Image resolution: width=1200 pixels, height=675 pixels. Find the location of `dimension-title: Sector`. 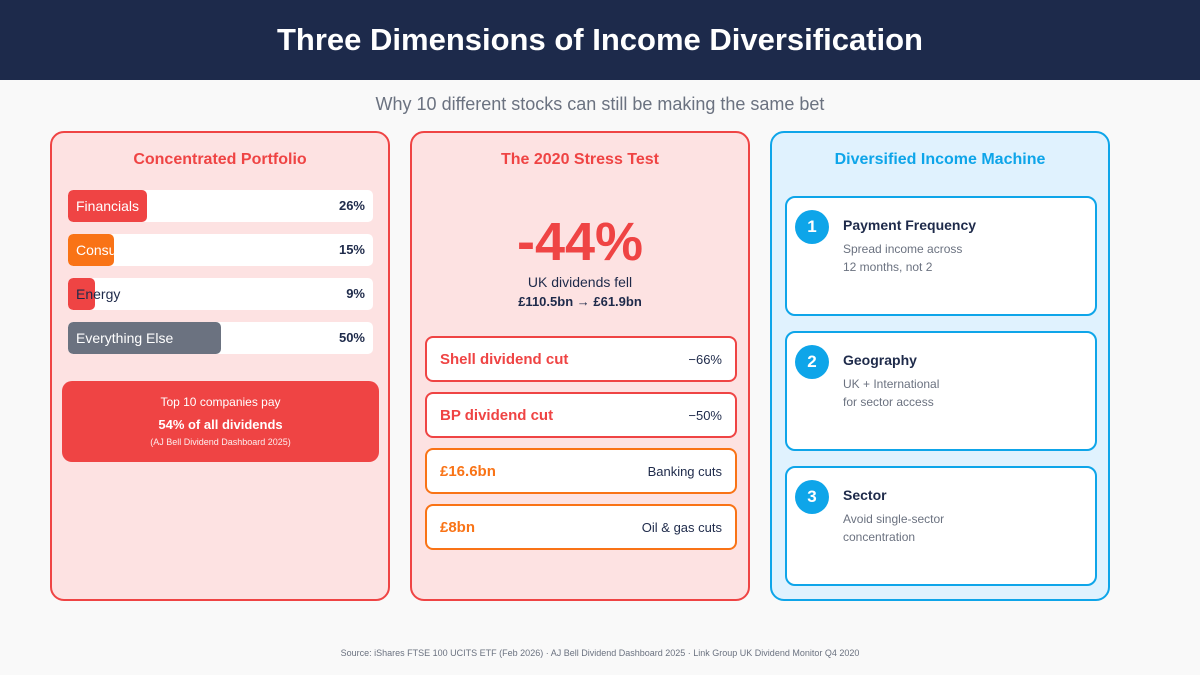

dimension-title: Sector is located at coordinates (865, 495).